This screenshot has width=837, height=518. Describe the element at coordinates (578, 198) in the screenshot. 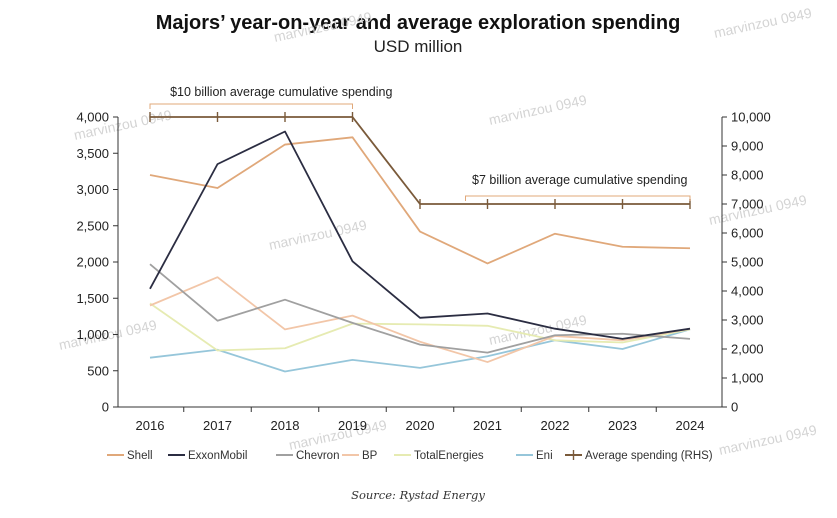

I see `annotation-bracket-7b` at that location.